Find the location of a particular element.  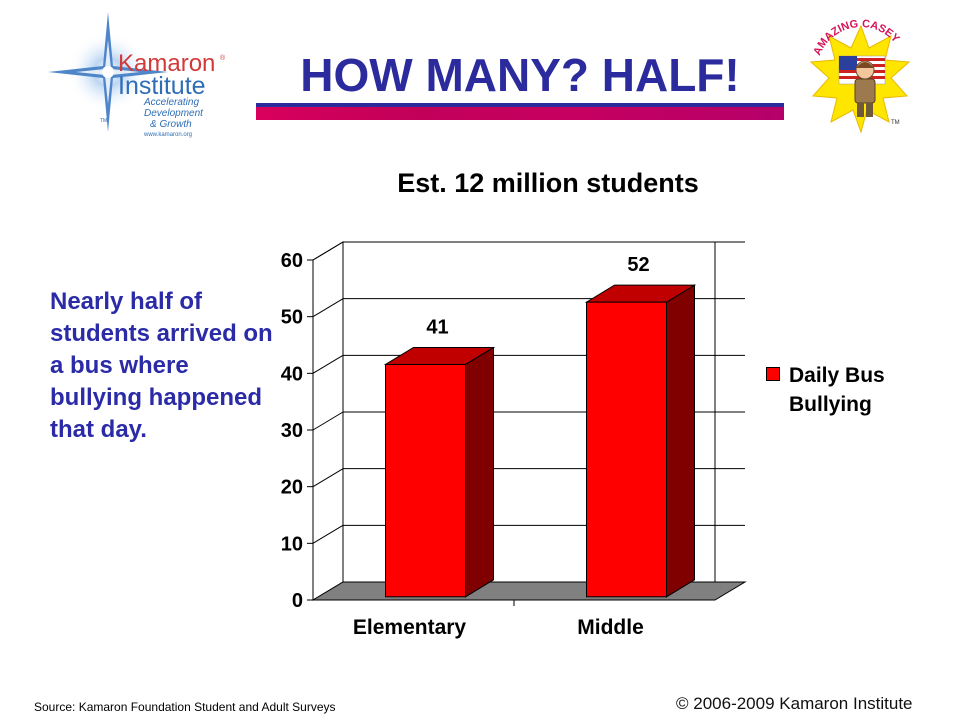

svg-text: www.kamaron.org is located at coordinates (167, 135).